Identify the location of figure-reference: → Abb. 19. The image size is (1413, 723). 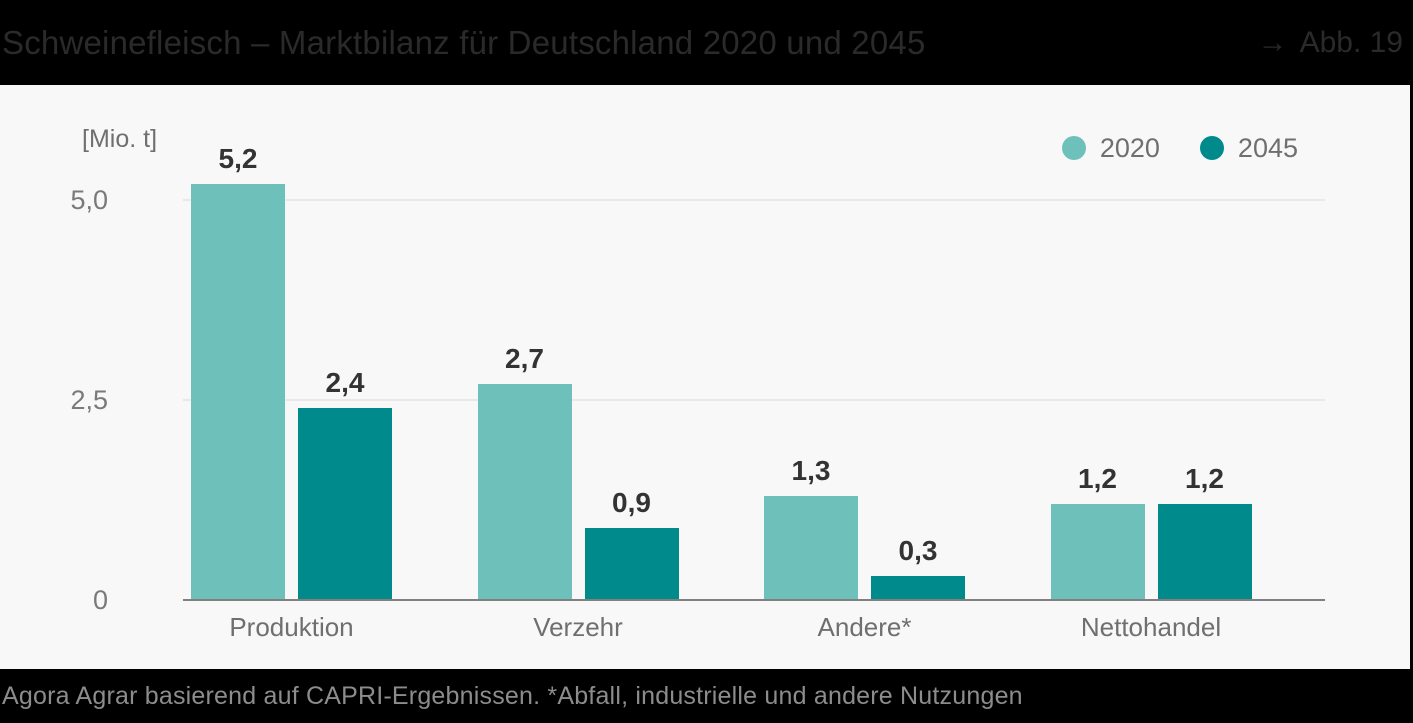
(1330, 43).